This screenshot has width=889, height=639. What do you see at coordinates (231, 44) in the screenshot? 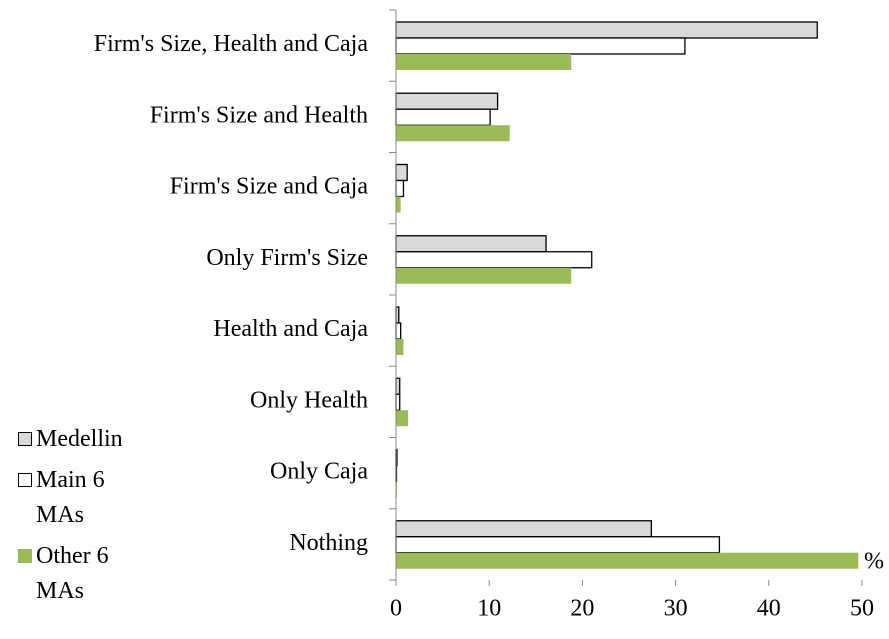
I see `y-tick-label: Firm's Size, Health and Caja` at bounding box center [231, 44].